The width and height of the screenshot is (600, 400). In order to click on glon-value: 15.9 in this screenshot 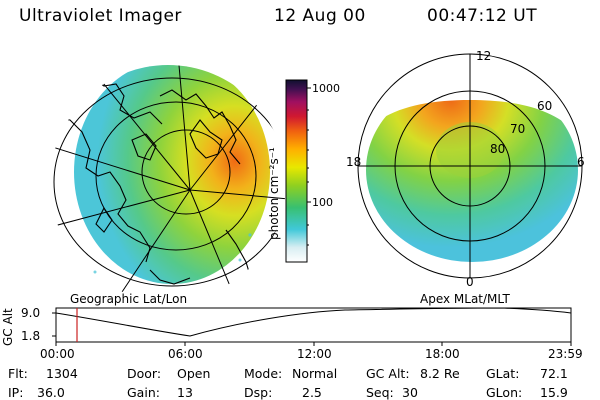, I will do `click(554, 392)`.